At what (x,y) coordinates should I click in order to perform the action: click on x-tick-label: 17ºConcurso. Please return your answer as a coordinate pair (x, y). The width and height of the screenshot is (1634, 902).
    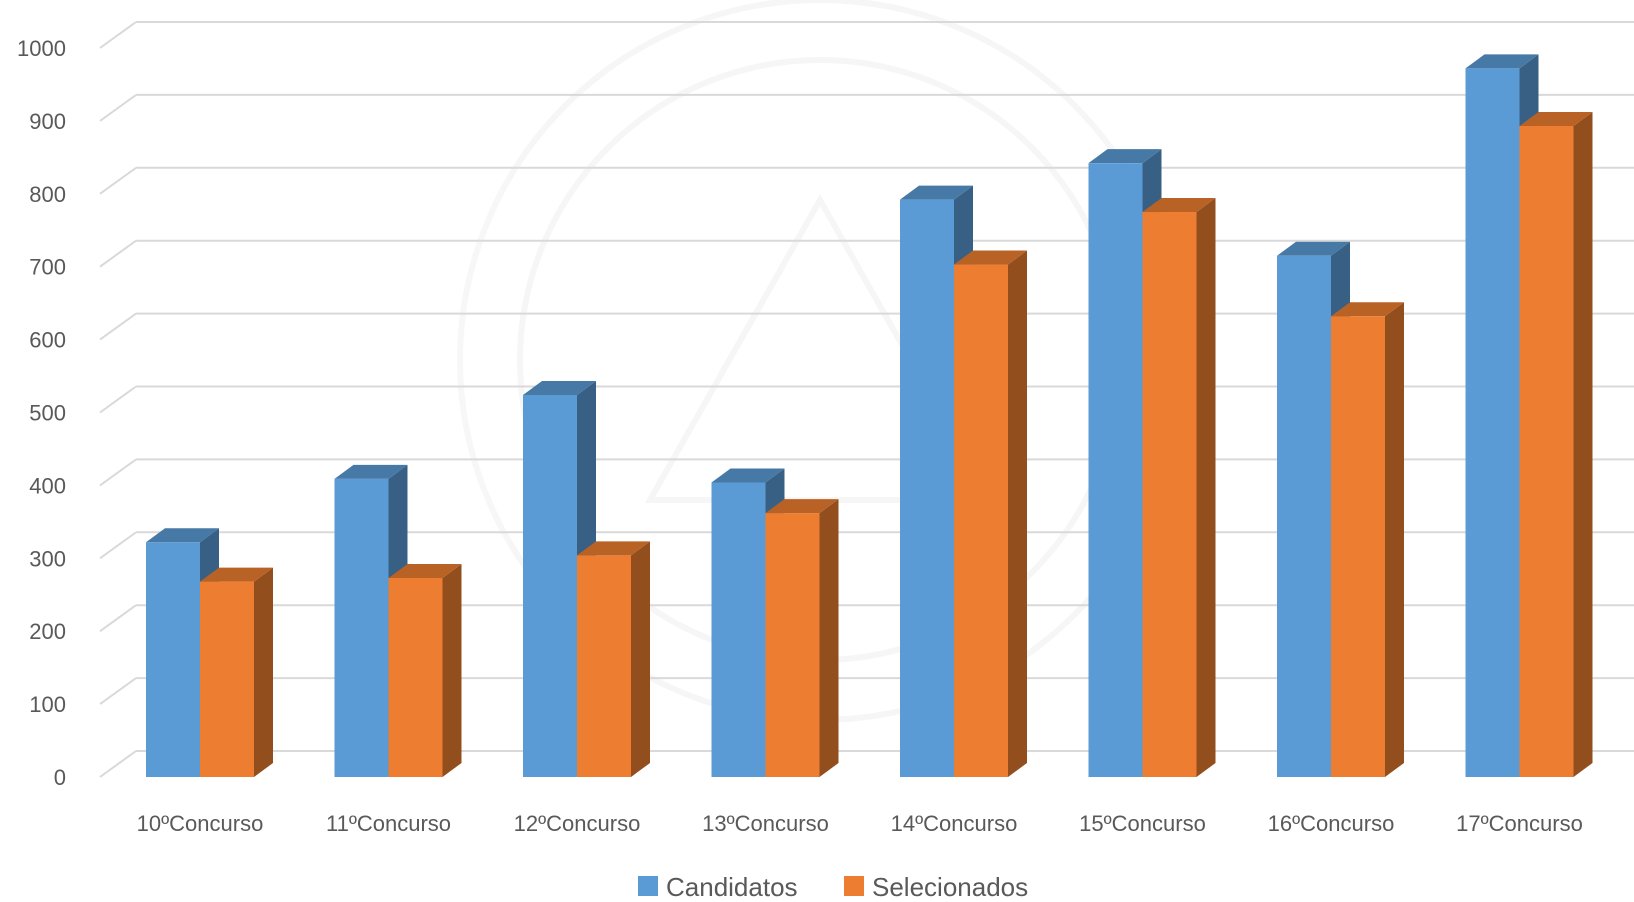
    Looking at the image, I should click on (1519, 823).